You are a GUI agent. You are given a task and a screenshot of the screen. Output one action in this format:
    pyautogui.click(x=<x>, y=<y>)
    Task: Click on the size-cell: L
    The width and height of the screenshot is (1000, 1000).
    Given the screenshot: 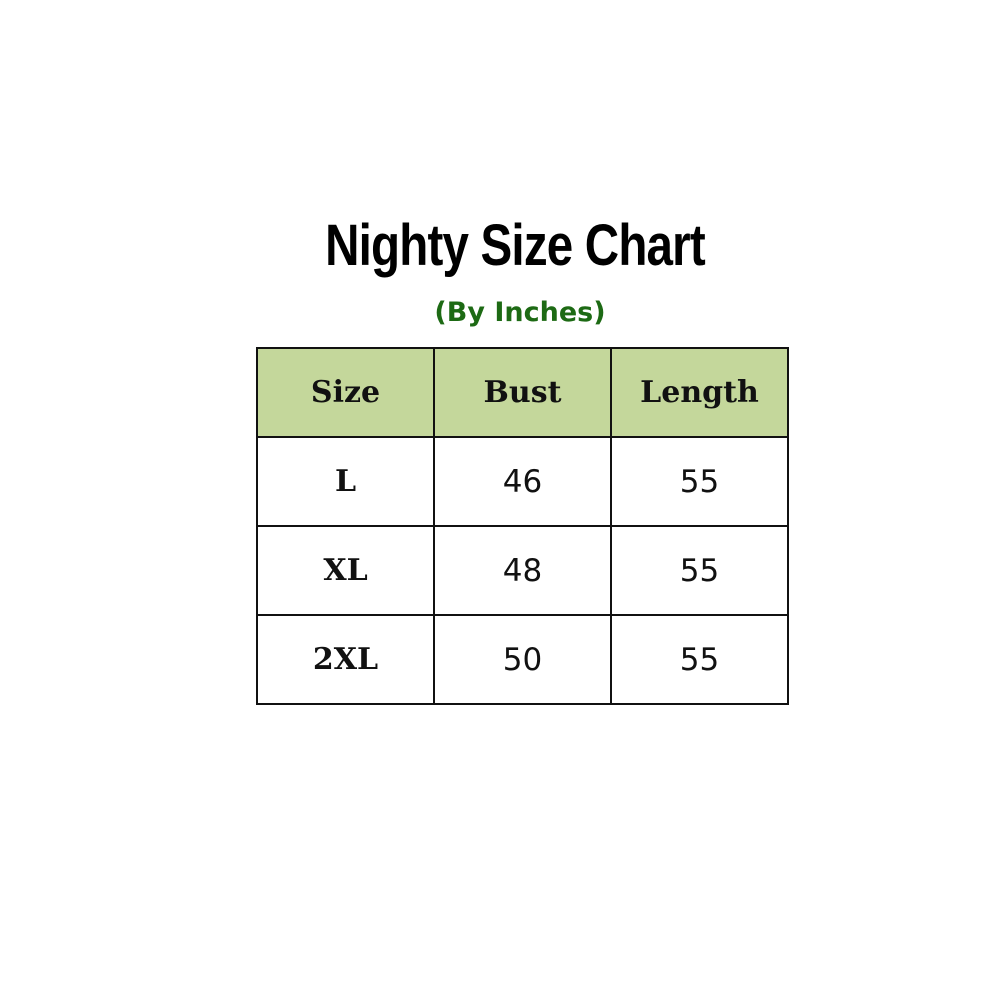 What is the action you would take?
    pyautogui.click(x=345, y=481)
    